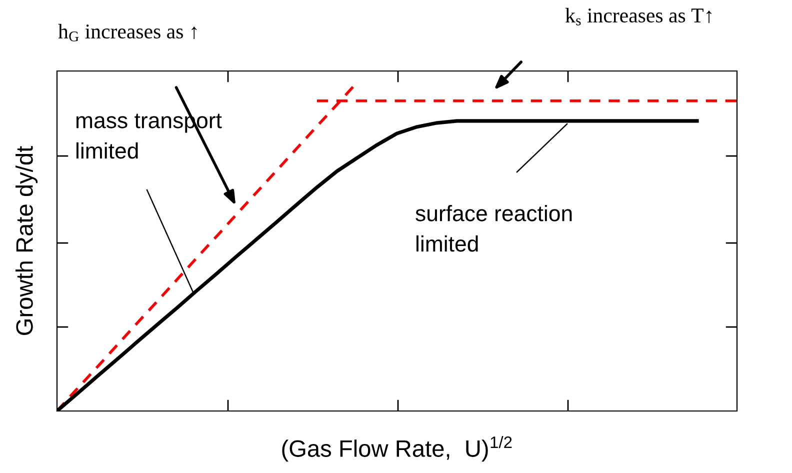 This screenshot has width=792, height=473. What do you see at coordinates (27, 240) in the screenshot?
I see `y-axis-title: Growth Rate dy/dt` at bounding box center [27, 240].